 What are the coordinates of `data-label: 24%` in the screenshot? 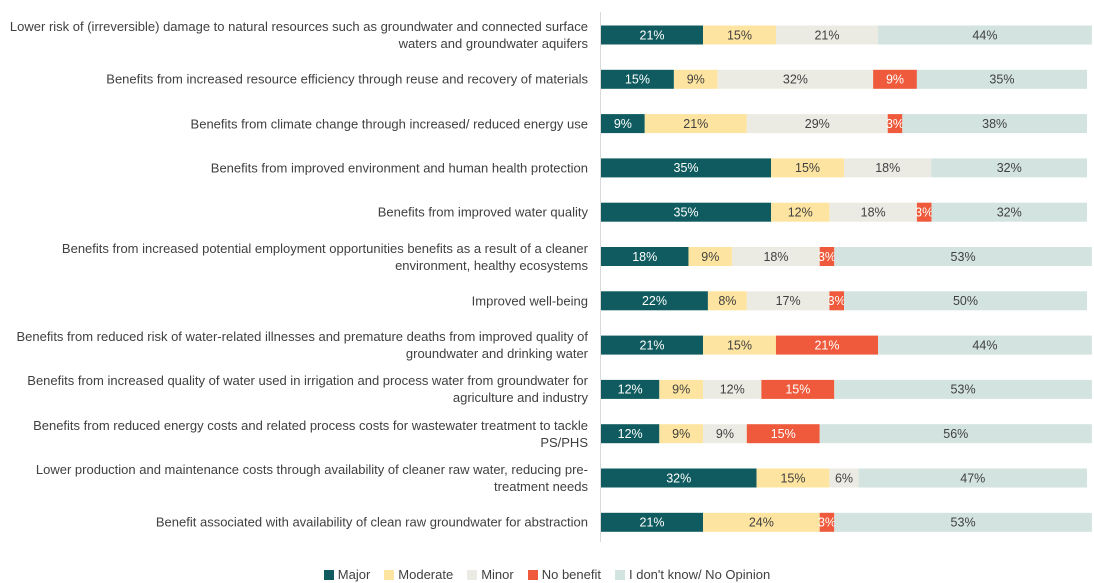 It's located at (761, 523).